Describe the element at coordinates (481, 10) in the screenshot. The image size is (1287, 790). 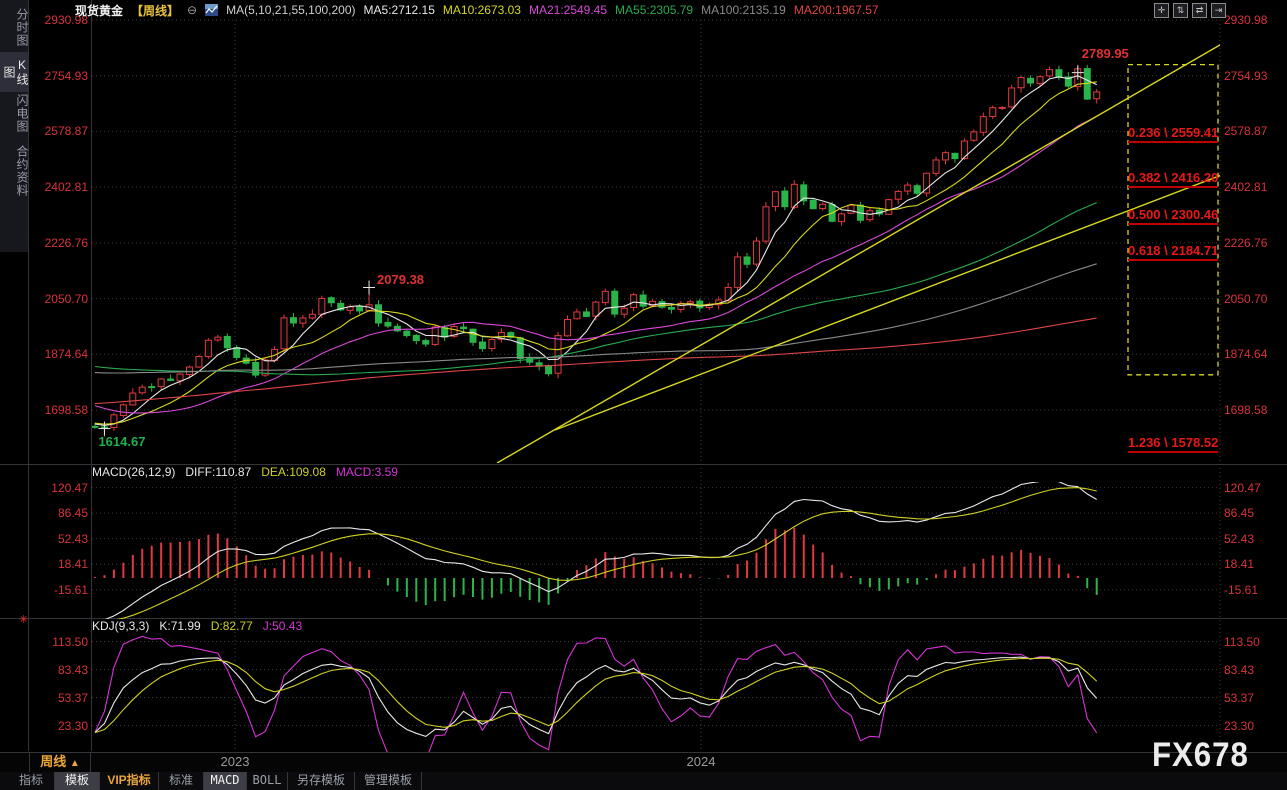
I see `ma-value-label: MA10:2673.03` at that location.